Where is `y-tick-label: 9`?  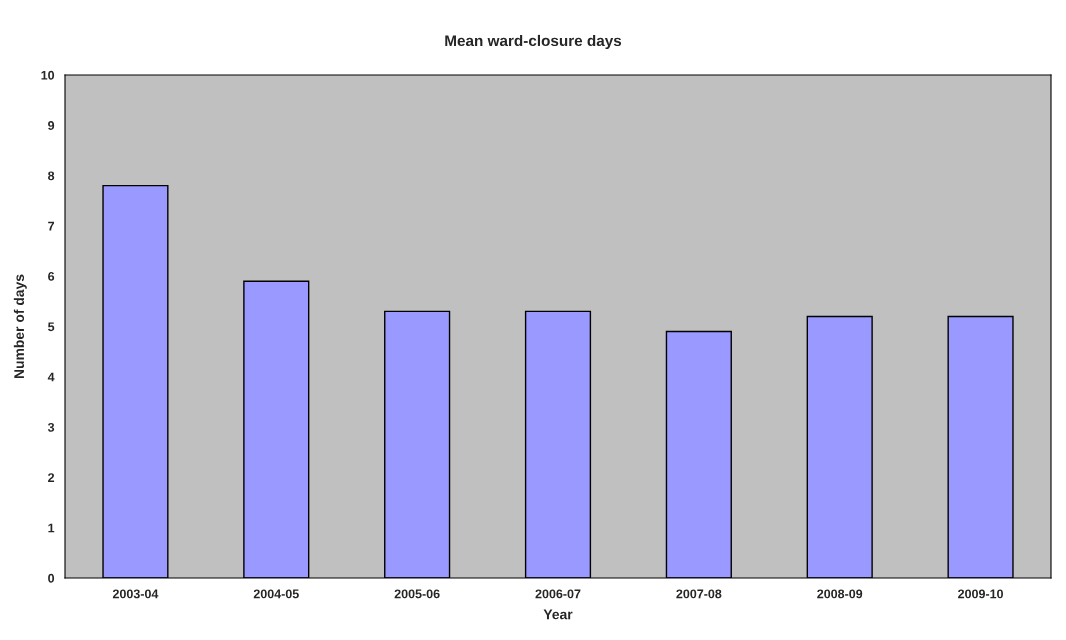
y-tick-label: 9 is located at coordinates (51, 125).